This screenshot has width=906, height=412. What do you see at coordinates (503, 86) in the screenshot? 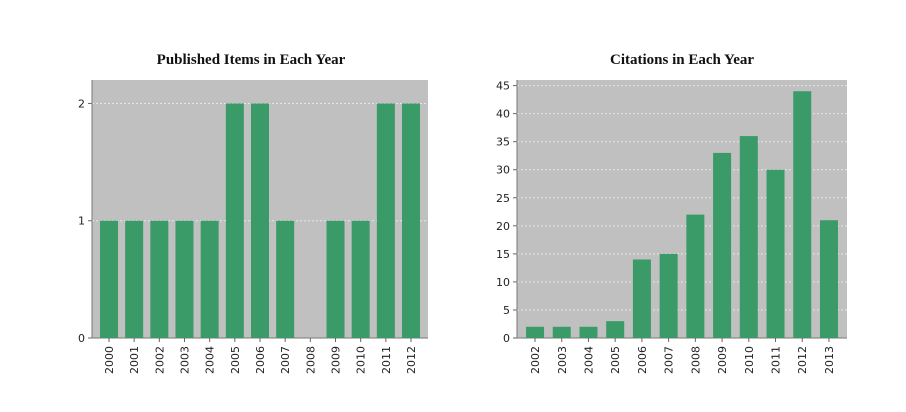
I see `citations-ytick-label: 45` at bounding box center [503, 86].